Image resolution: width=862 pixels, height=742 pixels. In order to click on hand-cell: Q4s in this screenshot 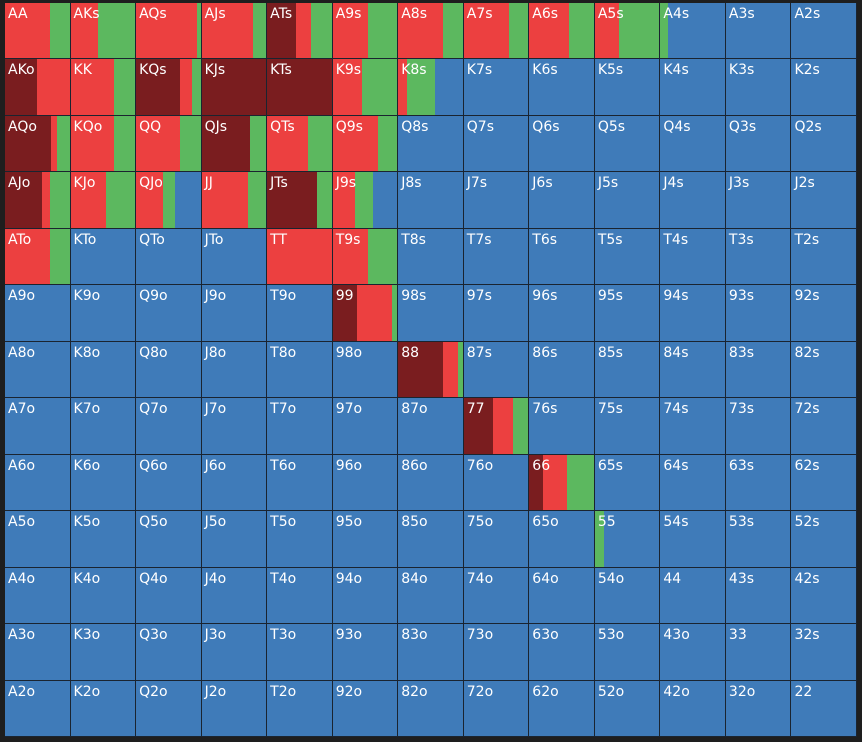, I will do `click(693, 144)`.